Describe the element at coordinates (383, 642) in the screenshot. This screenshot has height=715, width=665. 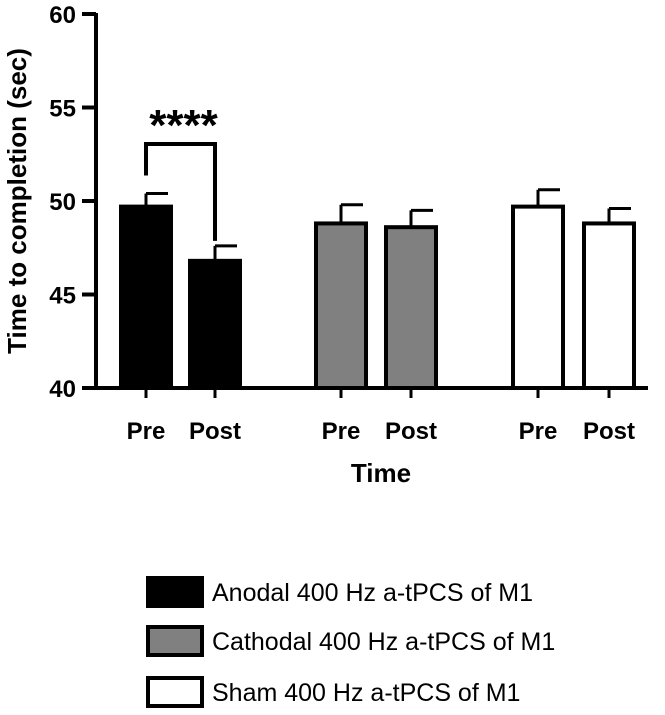
I see `legend-label: Cathodal 400 Hz a-tPCS of M1` at that location.